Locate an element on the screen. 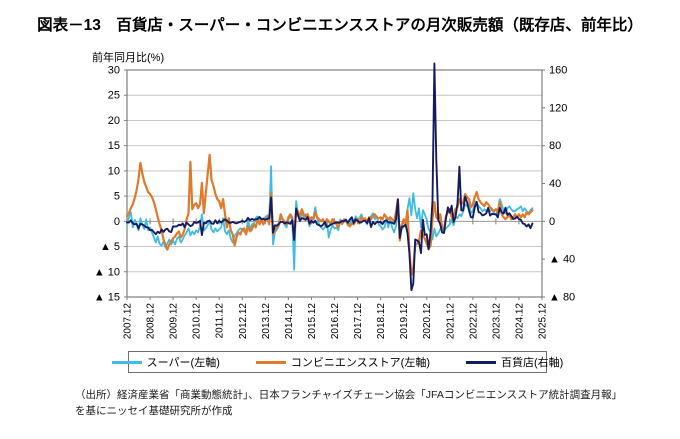  svg-text: 40 is located at coordinates (555, 184).